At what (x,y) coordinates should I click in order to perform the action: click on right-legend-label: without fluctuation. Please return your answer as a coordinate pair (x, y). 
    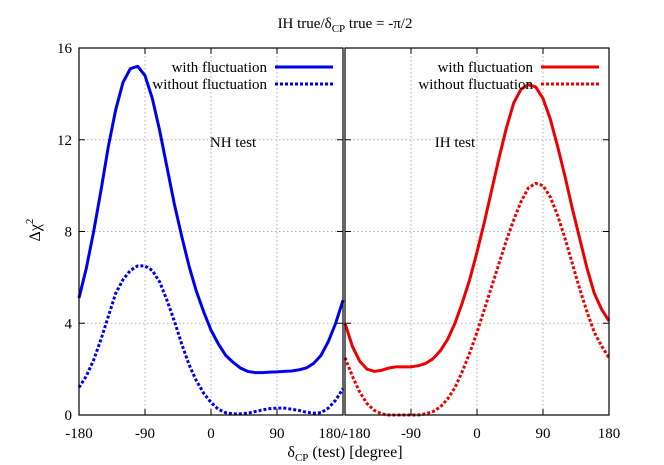
    Looking at the image, I should click on (475, 85).